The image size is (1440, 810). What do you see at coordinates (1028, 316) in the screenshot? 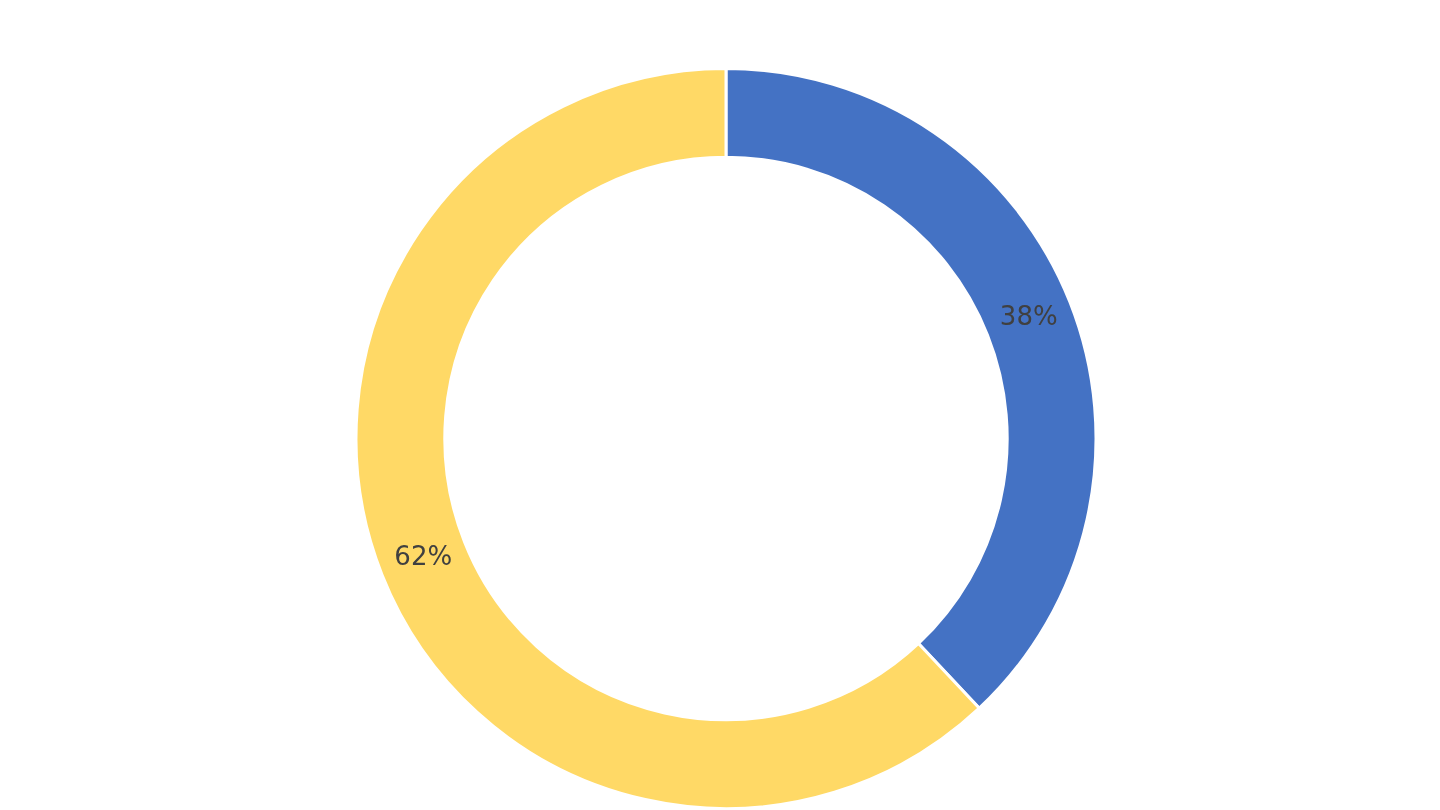
I see `data-label: 38%` at bounding box center [1028, 316].